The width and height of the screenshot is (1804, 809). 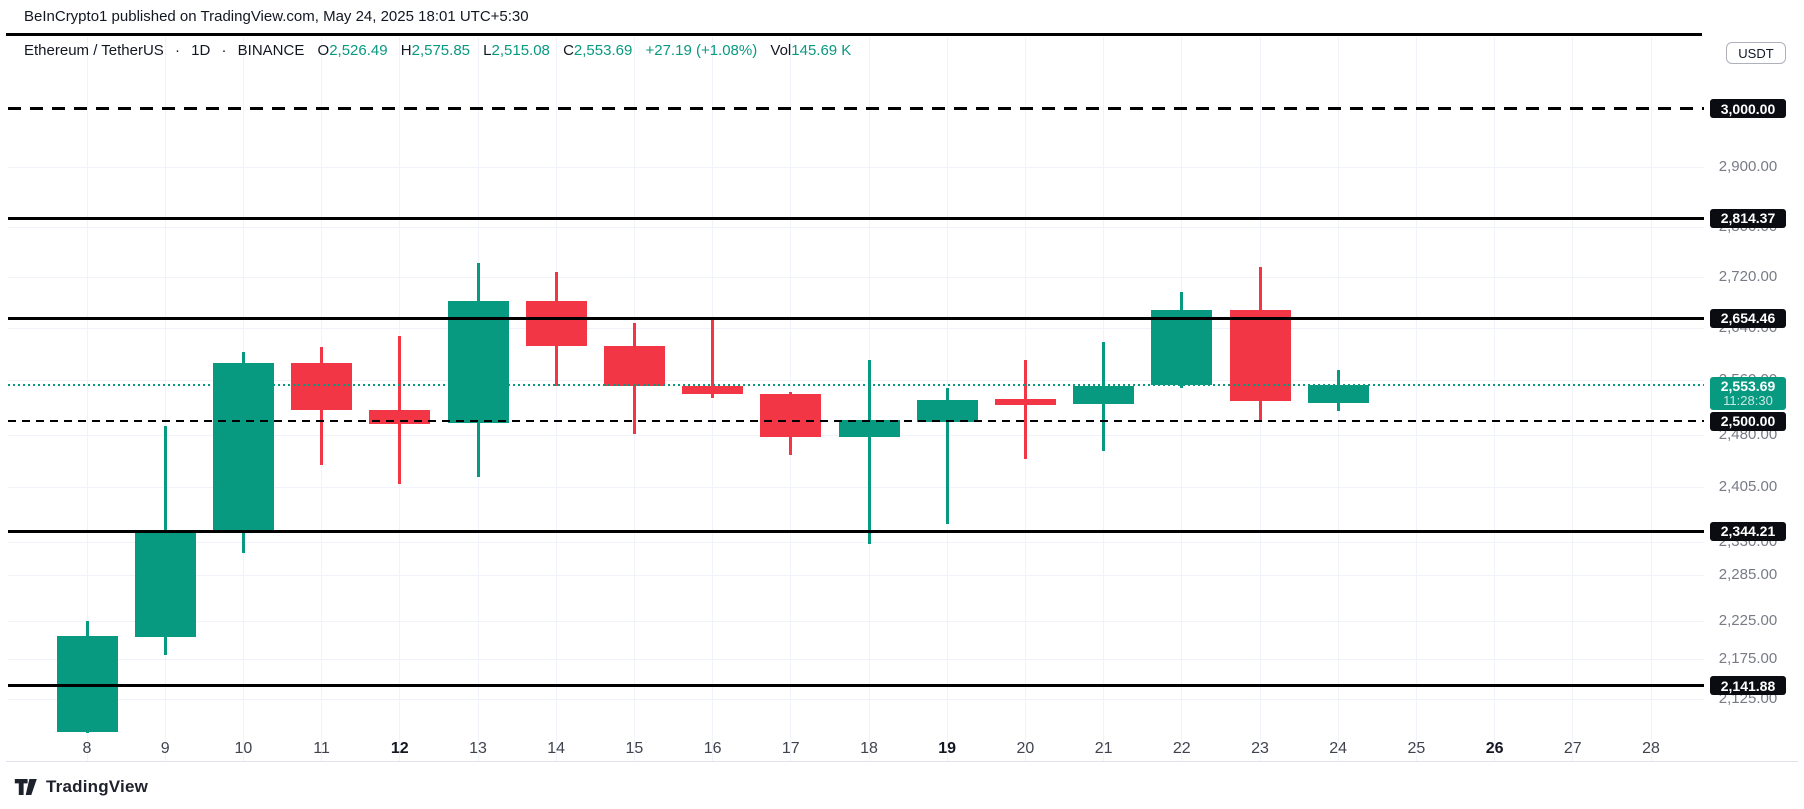 What do you see at coordinates (1748, 109) in the screenshot?
I see `price-level-badge: 3,000.00` at bounding box center [1748, 109].